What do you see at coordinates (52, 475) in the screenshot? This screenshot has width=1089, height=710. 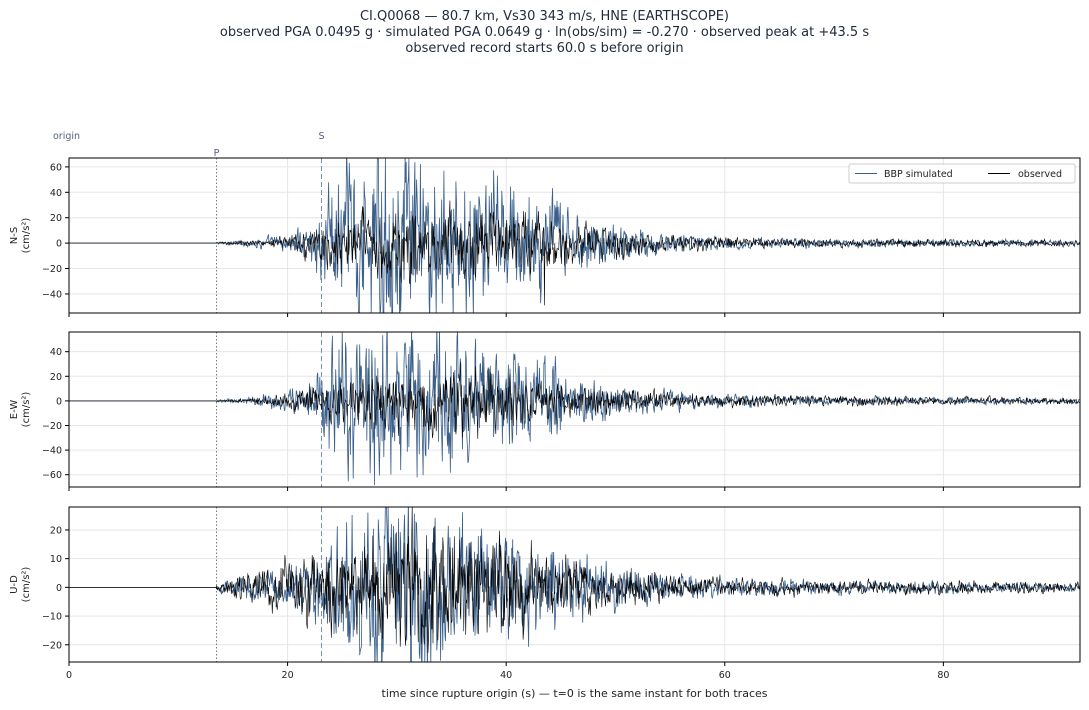 I see `y-tick-label: −60` at bounding box center [52, 475].